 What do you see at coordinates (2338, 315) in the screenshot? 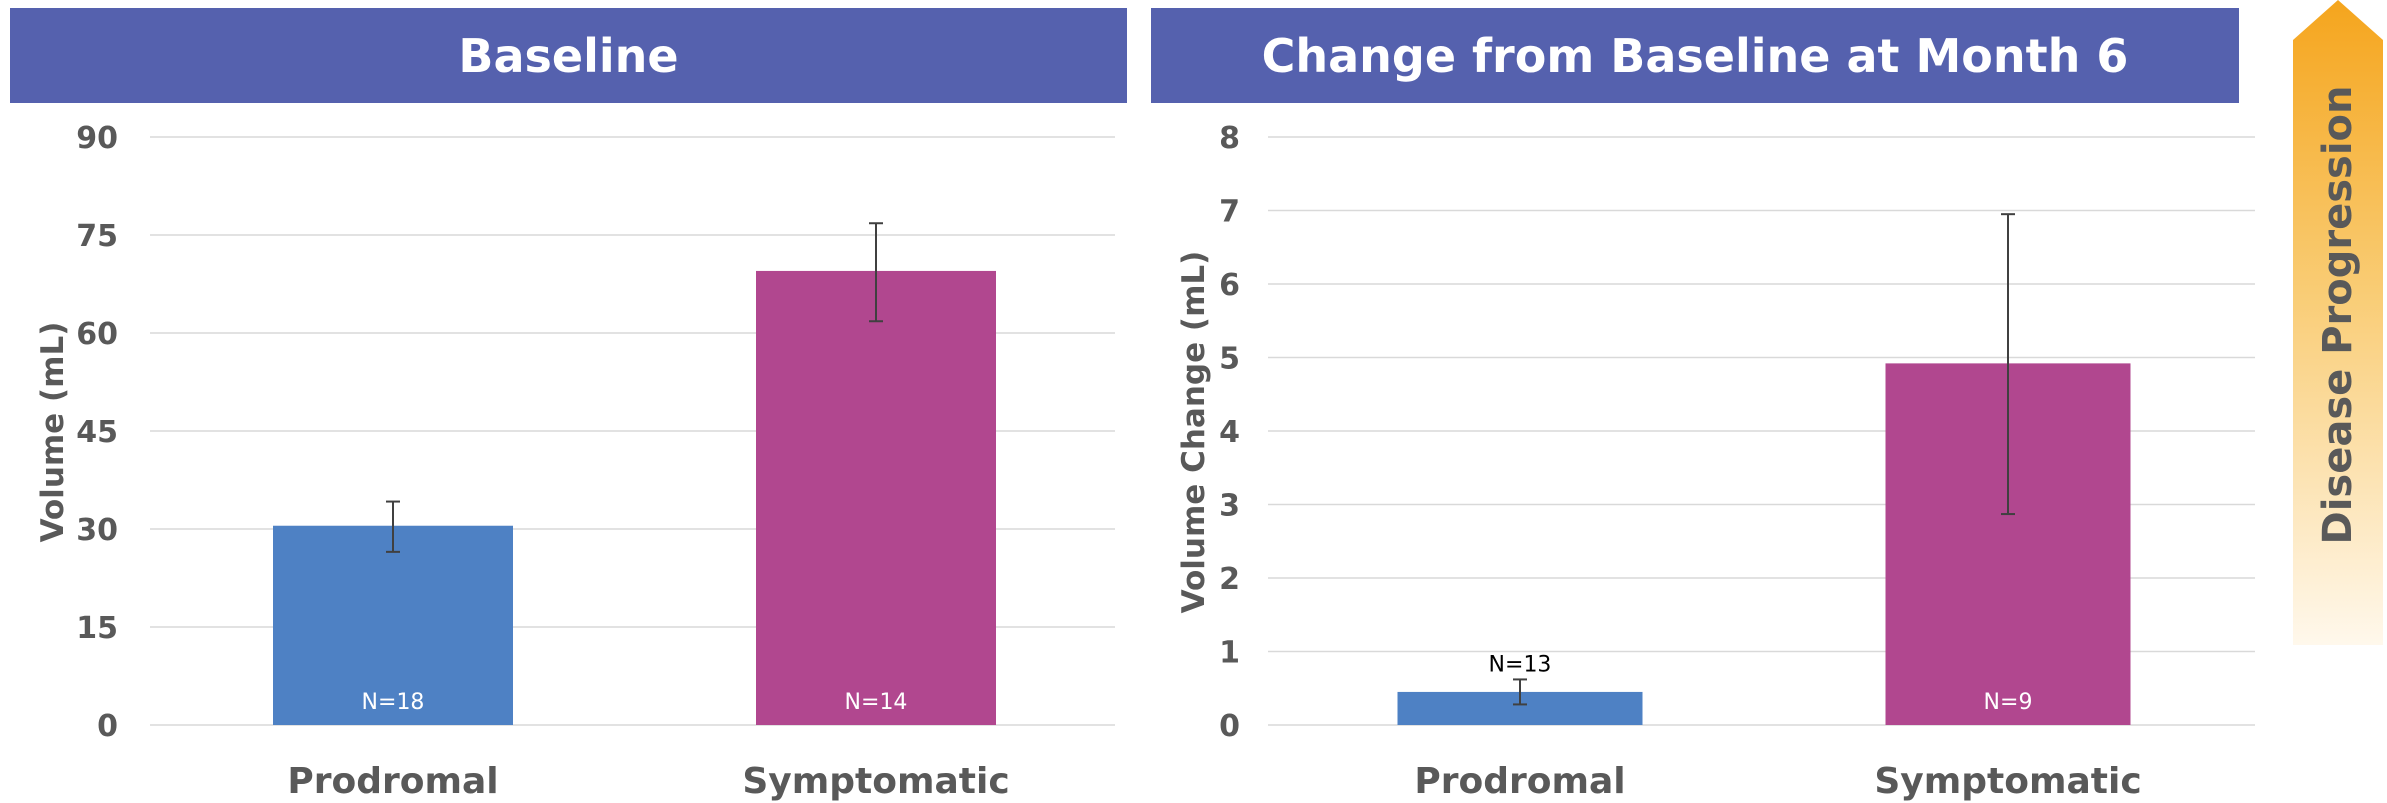
I see `disease-progression-label: Disease Progression` at bounding box center [2338, 315].